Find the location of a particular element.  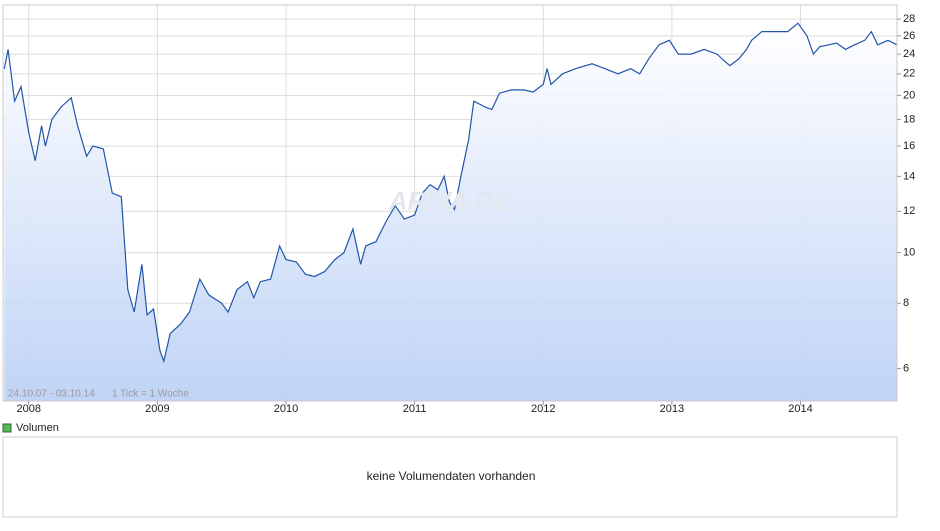

x-tick-label: 2013 is located at coordinates (672, 409).